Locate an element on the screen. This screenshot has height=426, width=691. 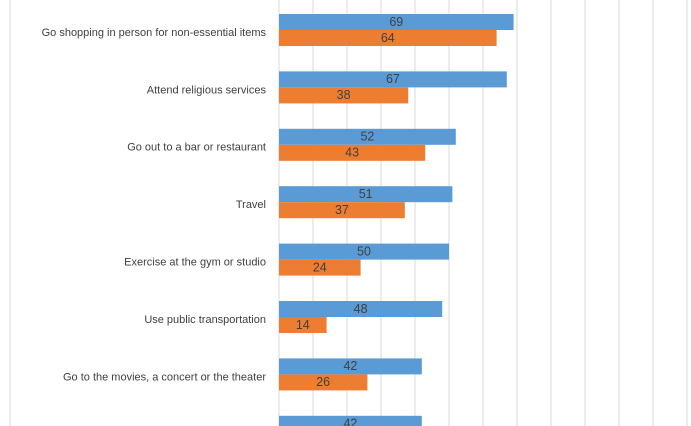
data-label: 69 is located at coordinates (396, 22).